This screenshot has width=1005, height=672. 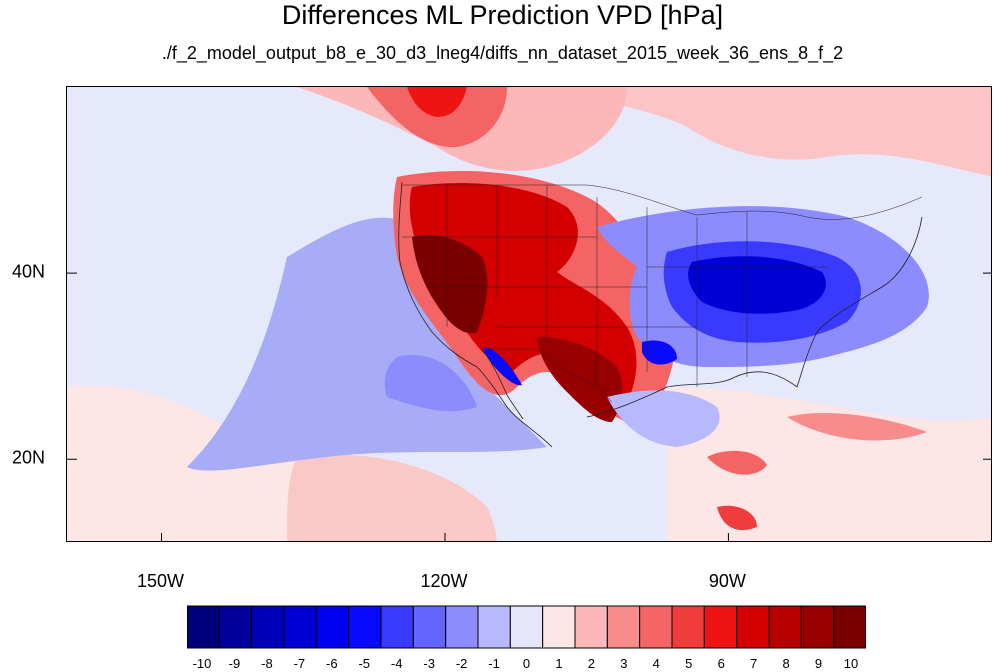 I want to click on baja-line, so click(x=502, y=384).